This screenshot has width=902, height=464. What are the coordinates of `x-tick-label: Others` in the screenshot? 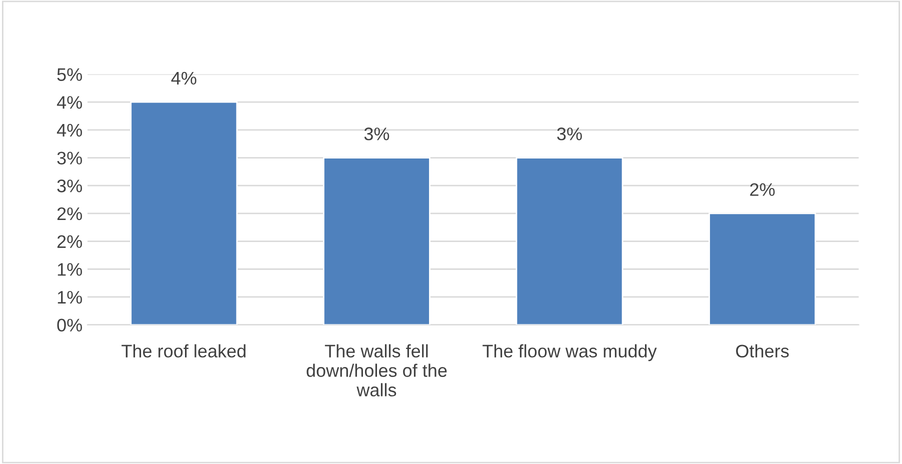 It's located at (762, 351).